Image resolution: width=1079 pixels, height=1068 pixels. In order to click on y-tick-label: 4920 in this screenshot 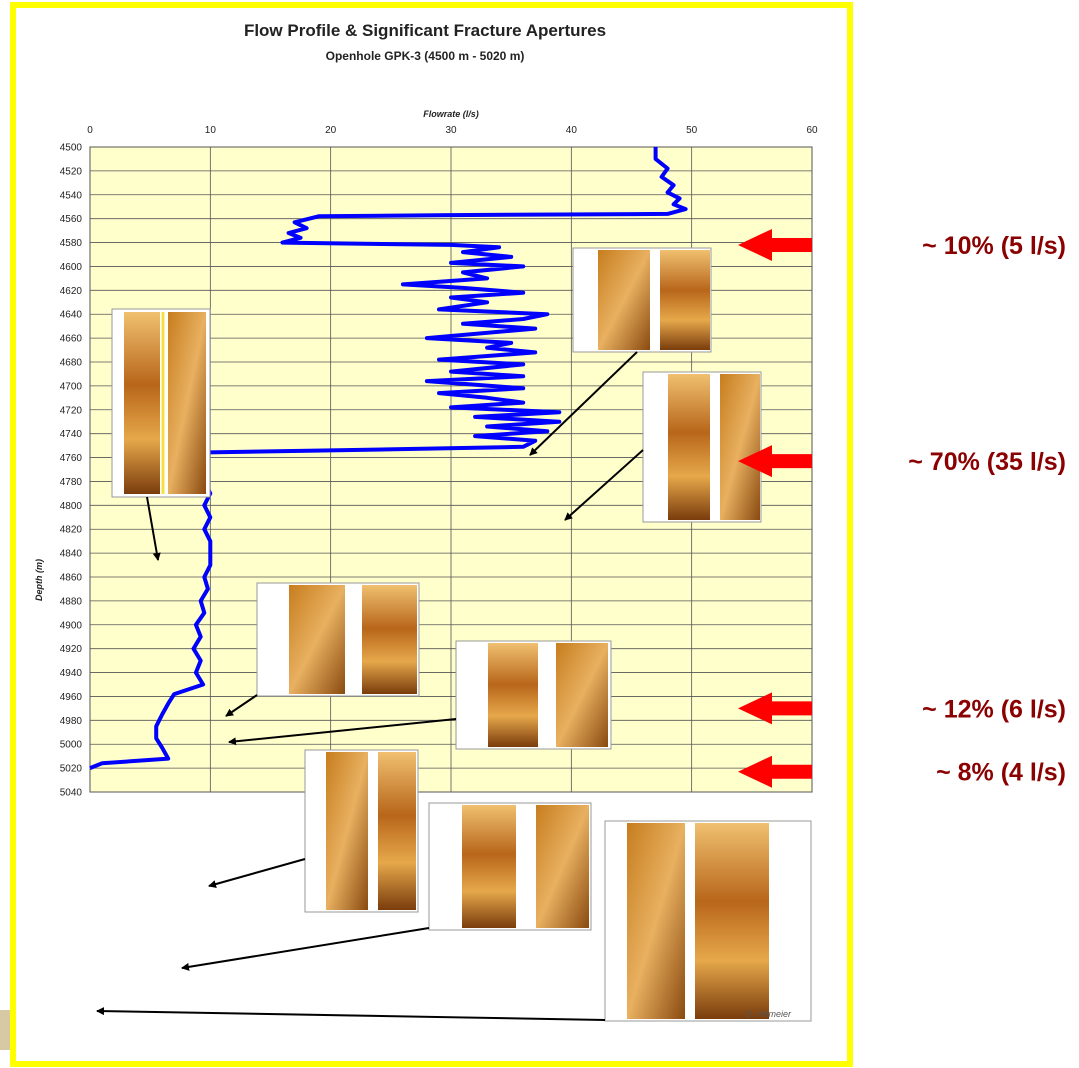, I will do `click(71, 649)`.